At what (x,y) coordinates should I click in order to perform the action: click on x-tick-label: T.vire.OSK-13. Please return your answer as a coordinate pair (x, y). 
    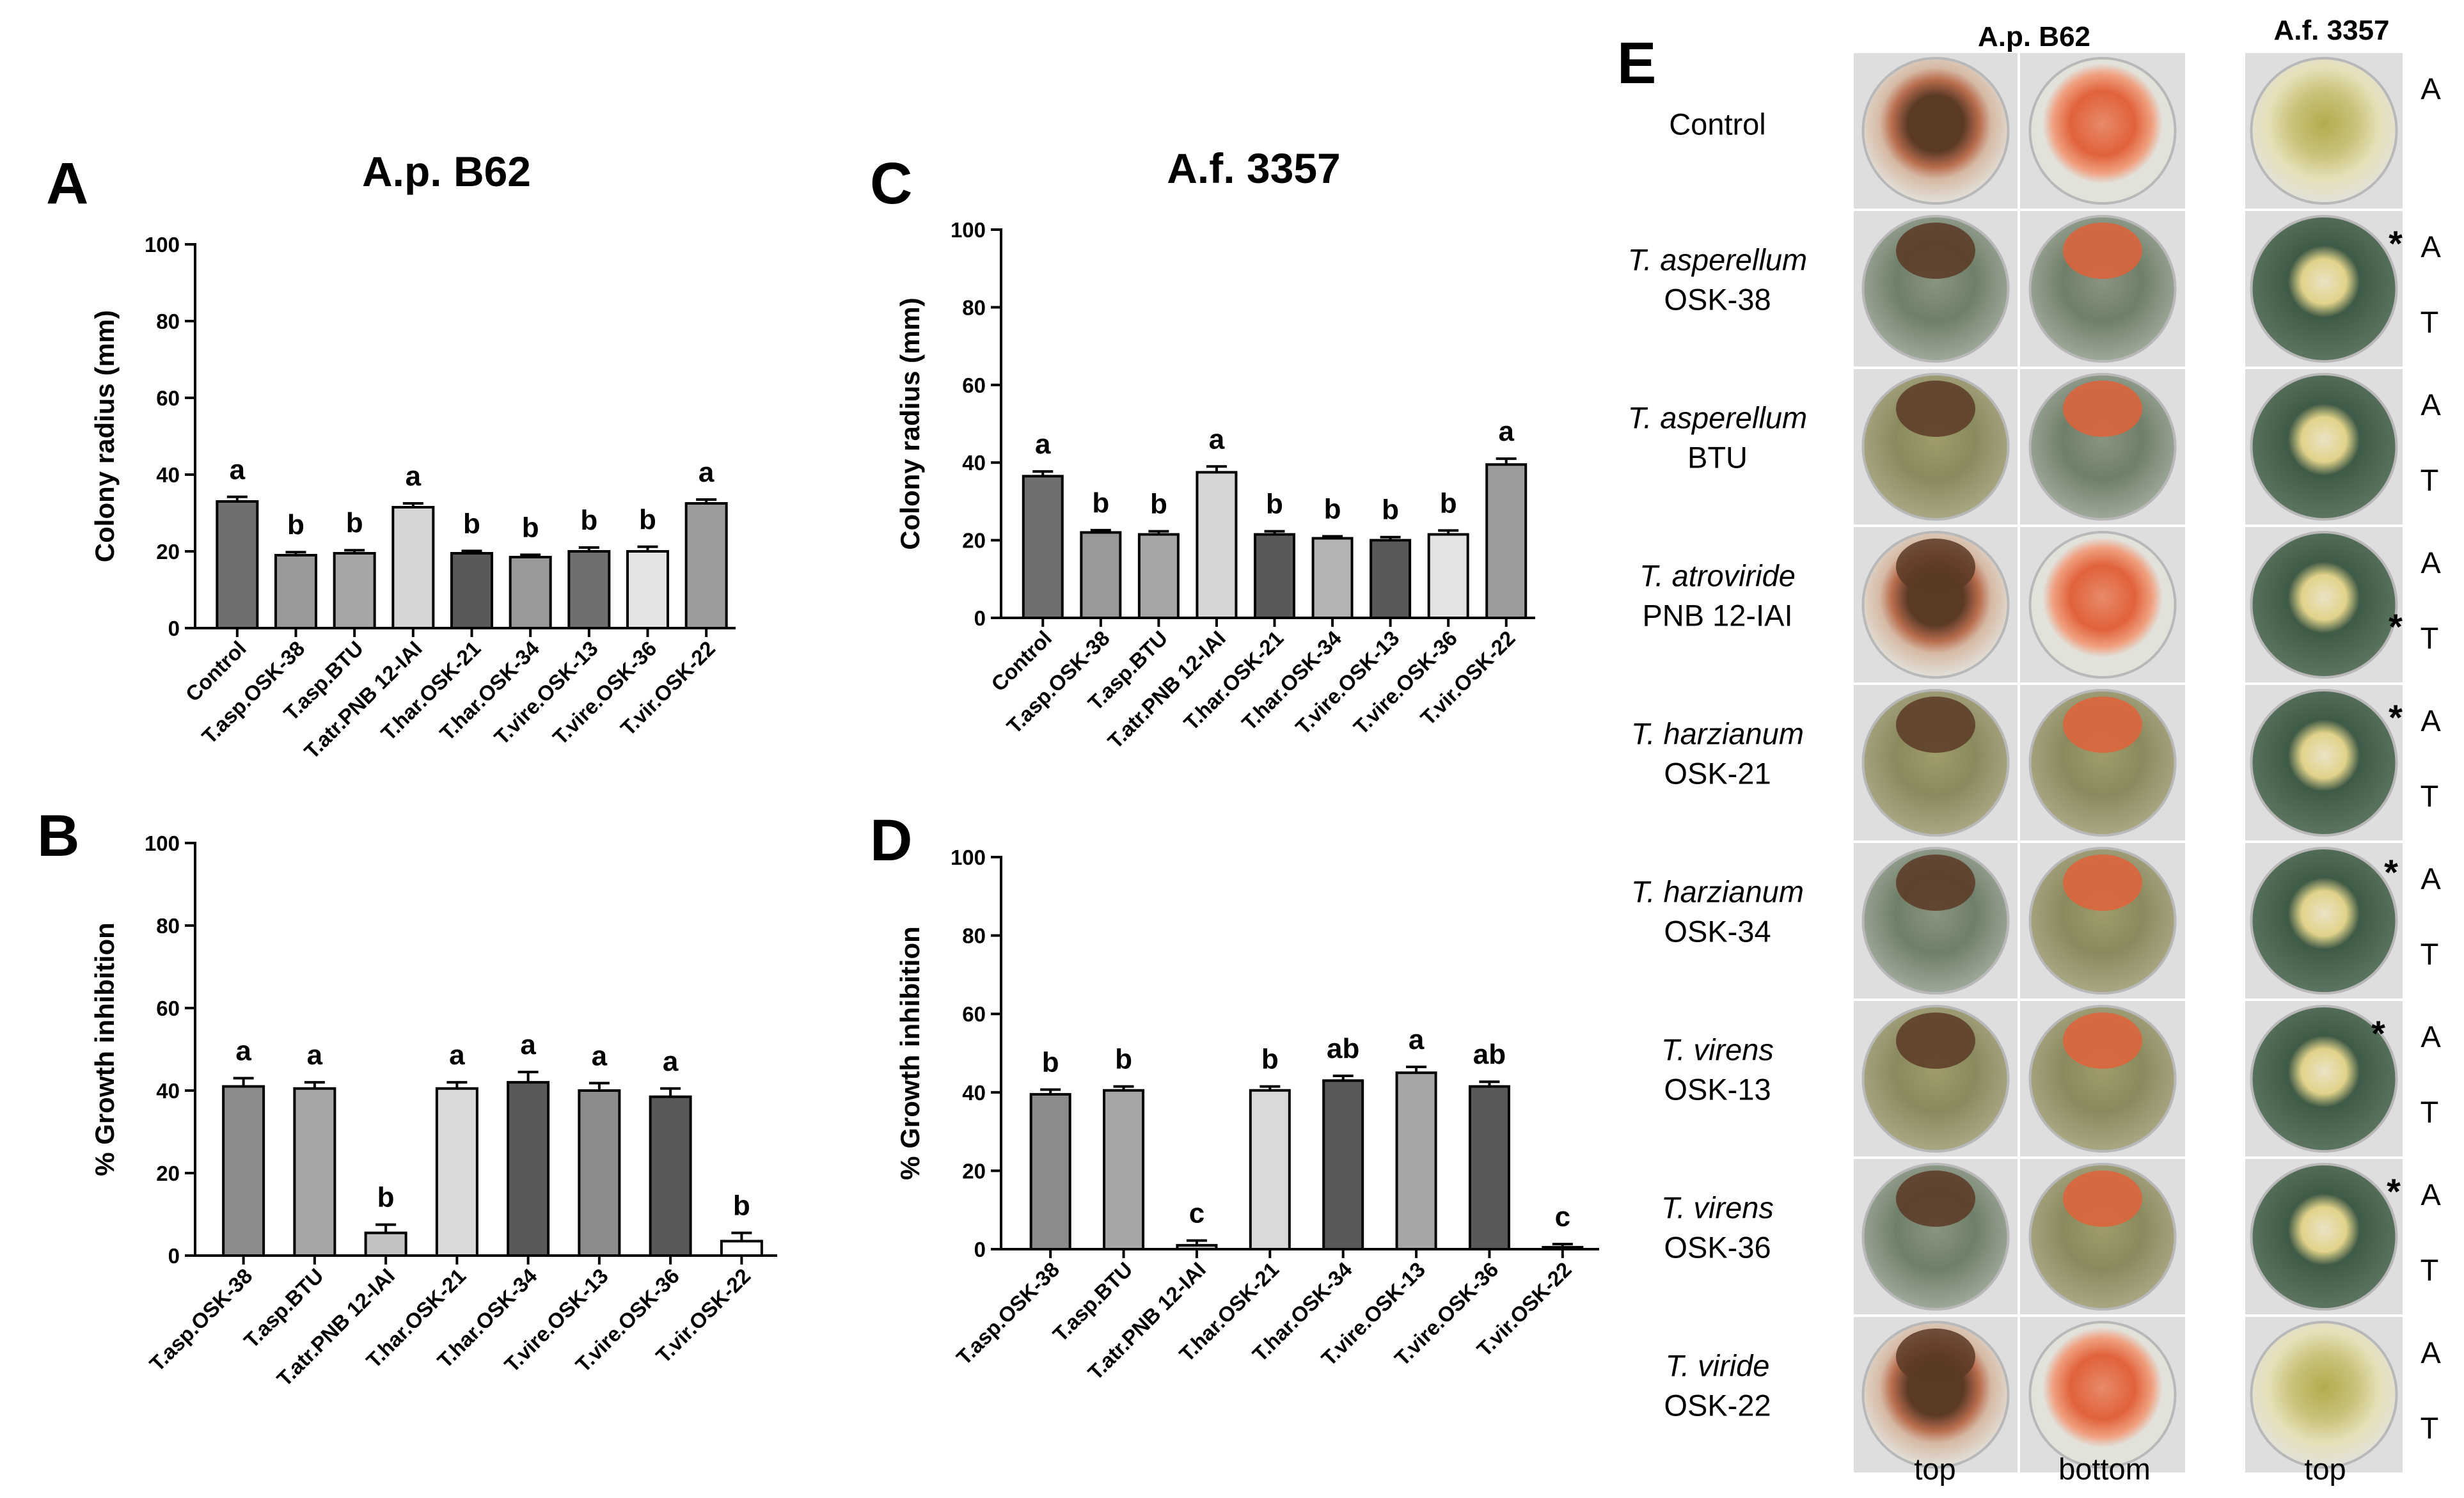
    Looking at the image, I should click on (1347, 683).